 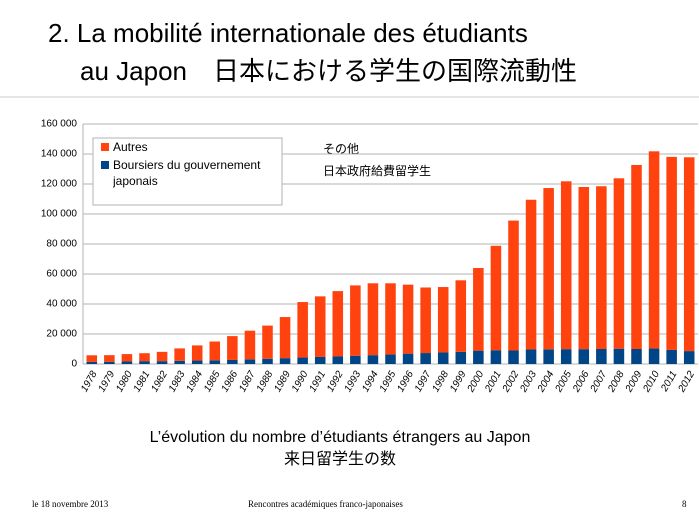 I want to click on x-tick-label: 2006, so click(x=581, y=382).